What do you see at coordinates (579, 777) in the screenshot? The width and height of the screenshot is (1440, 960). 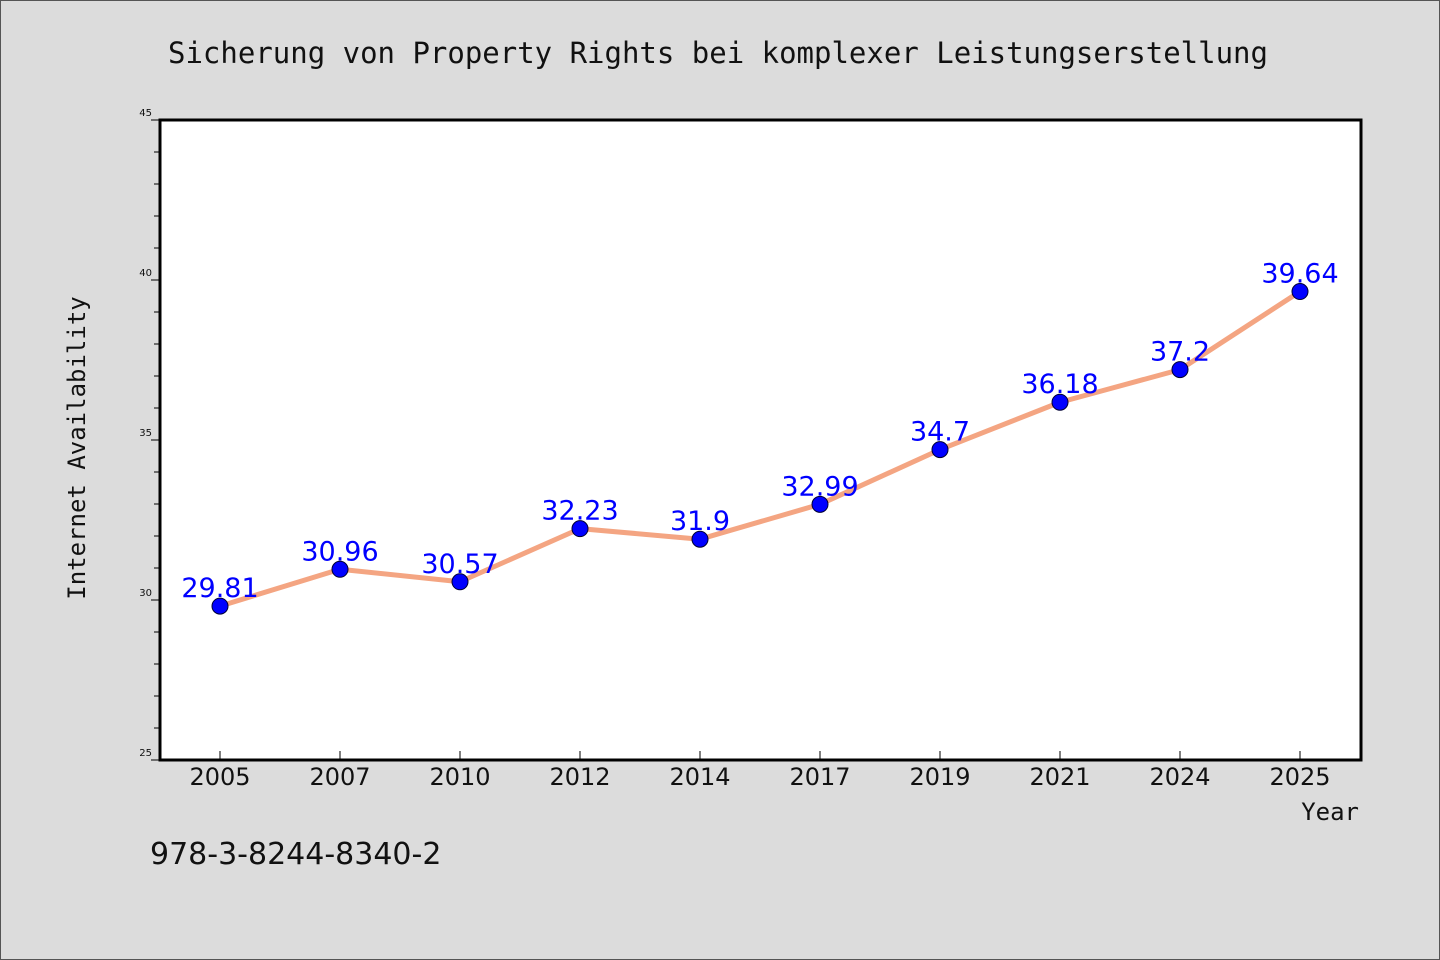 I see `x-tick-label: 2012` at bounding box center [579, 777].